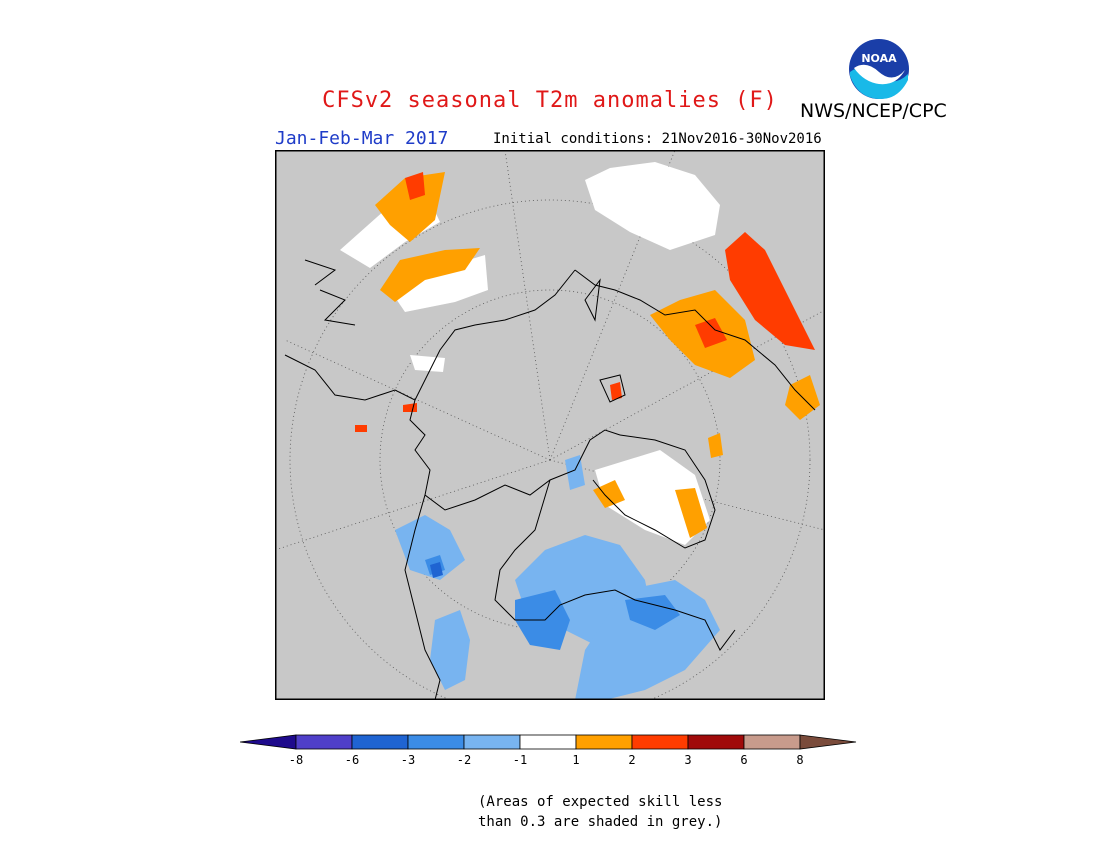 The height and width of the screenshot is (850, 1100). What do you see at coordinates (799, 760) in the screenshot?
I see `colorbar-tick-label: 8` at bounding box center [799, 760].